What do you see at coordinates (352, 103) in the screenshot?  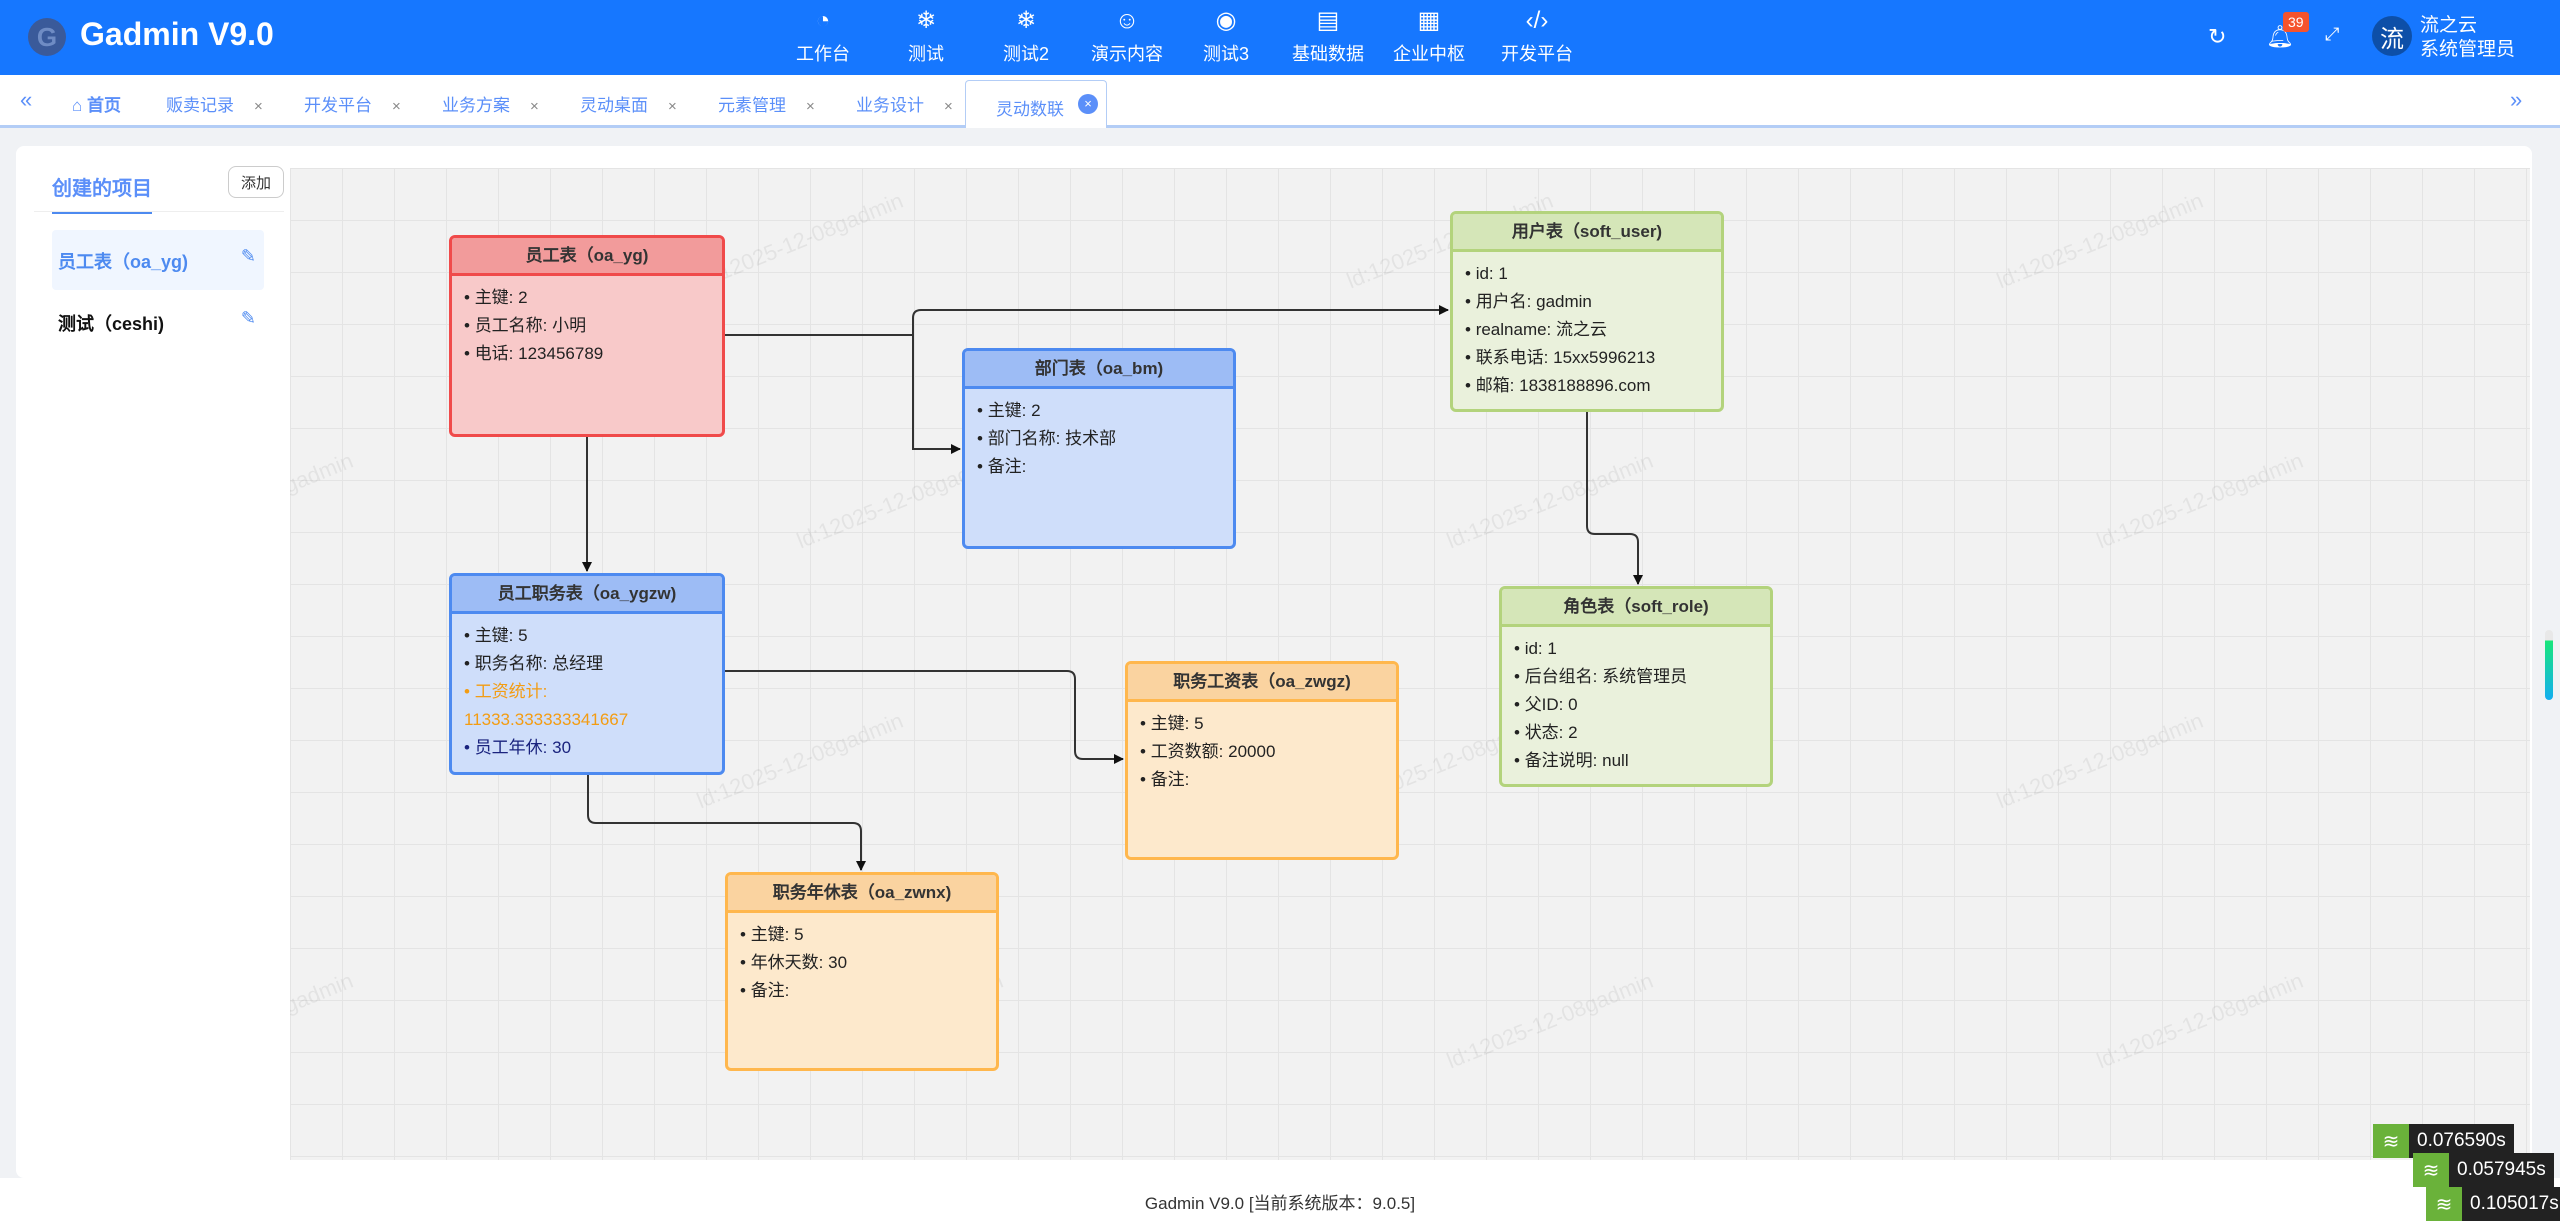 I see `tab-item: 开发平台 ×` at bounding box center [352, 103].